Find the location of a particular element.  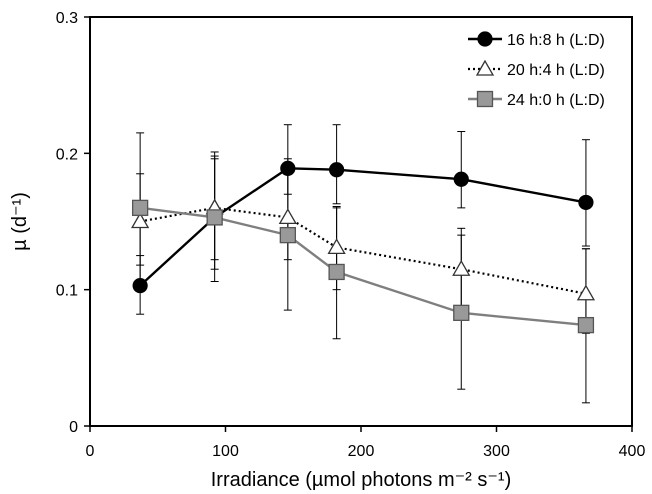

legend-item: 24 h:0 h (L:D) is located at coordinates (536, 99).